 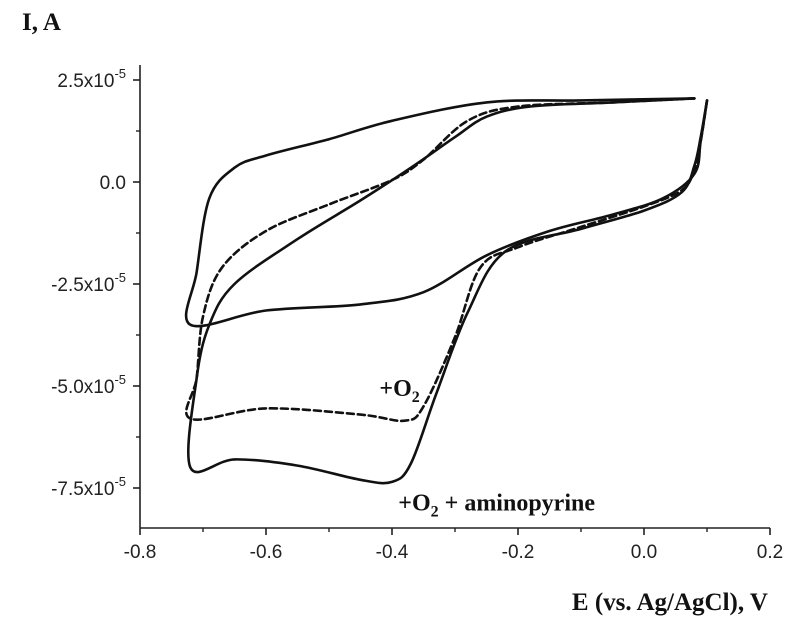 I want to click on y-tick-label: 0.0, so click(x=113, y=183).